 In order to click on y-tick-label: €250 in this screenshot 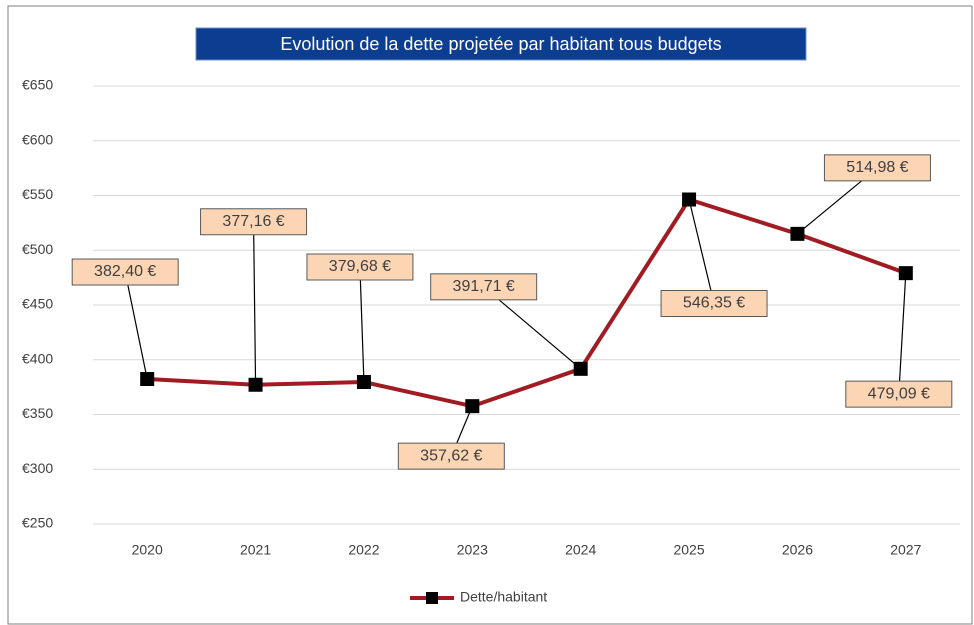, I will do `click(37, 523)`.